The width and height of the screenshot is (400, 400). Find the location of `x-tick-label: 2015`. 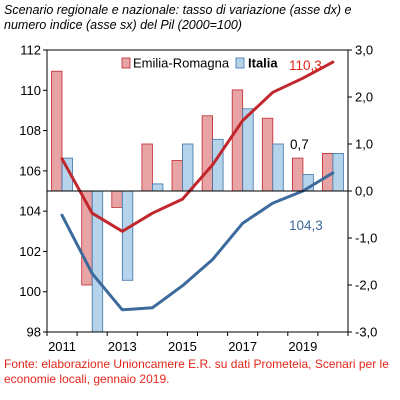

x-tick-label: 2015 is located at coordinates (182, 346).